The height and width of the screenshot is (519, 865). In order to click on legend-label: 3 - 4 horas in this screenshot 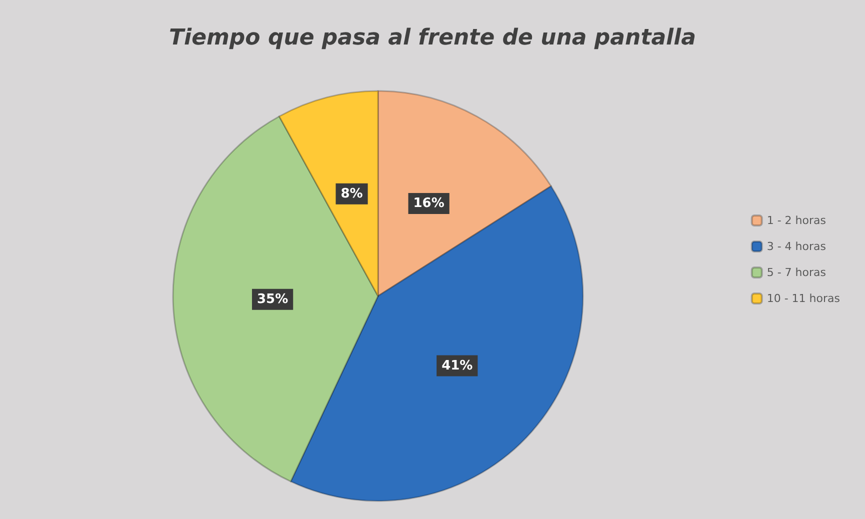, I will do `click(796, 246)`.